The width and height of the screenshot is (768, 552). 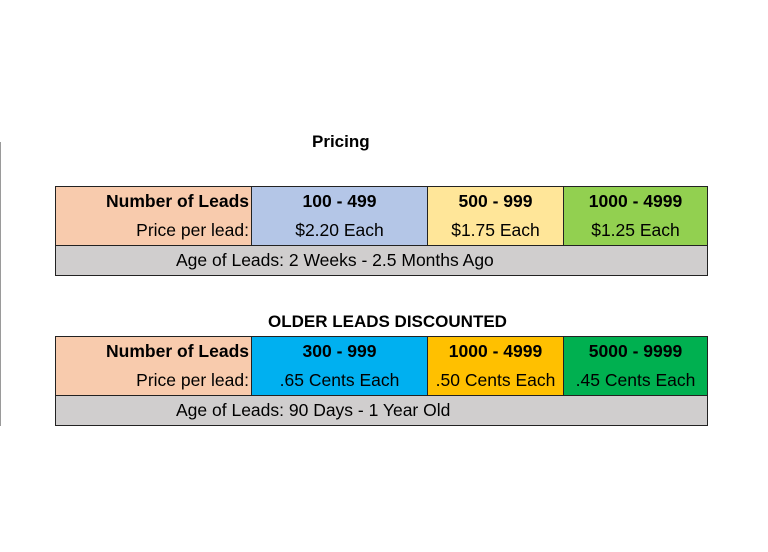 What do you see at coordinates (339, 231) in the screenshot?
I see `tier-price: $2.20 Each` at bounding box center [339, 231].